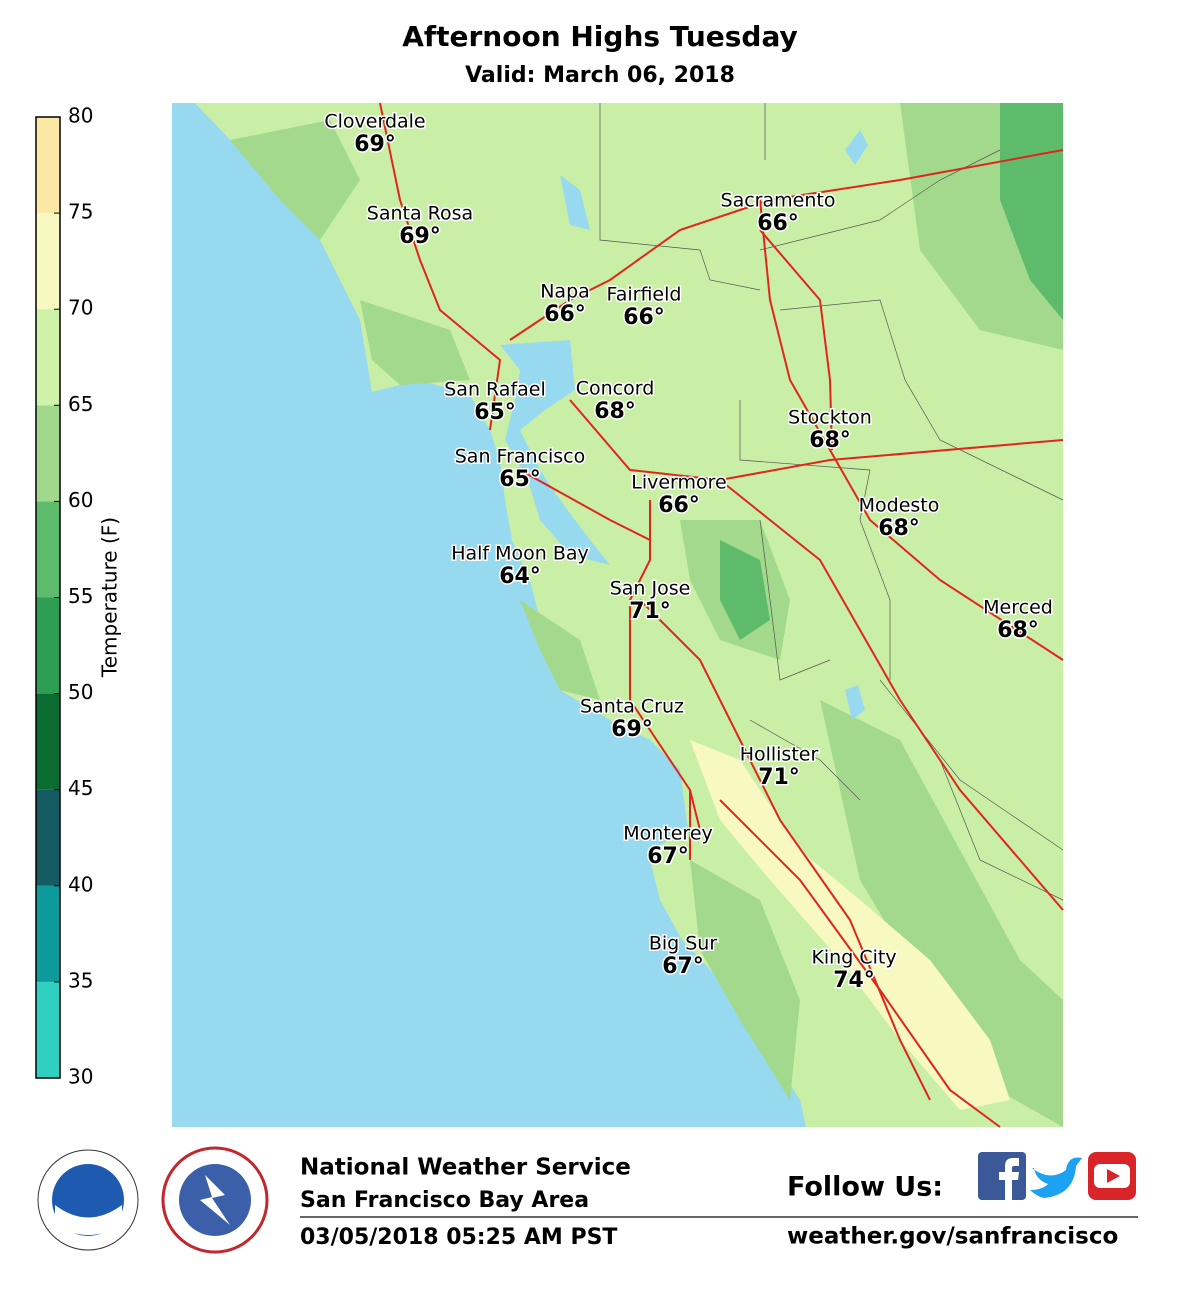 The image size is (1200, 1299). Describe the element at coordinates (88, 1220) in the screenshot. I see `noaa-gull` at that location.